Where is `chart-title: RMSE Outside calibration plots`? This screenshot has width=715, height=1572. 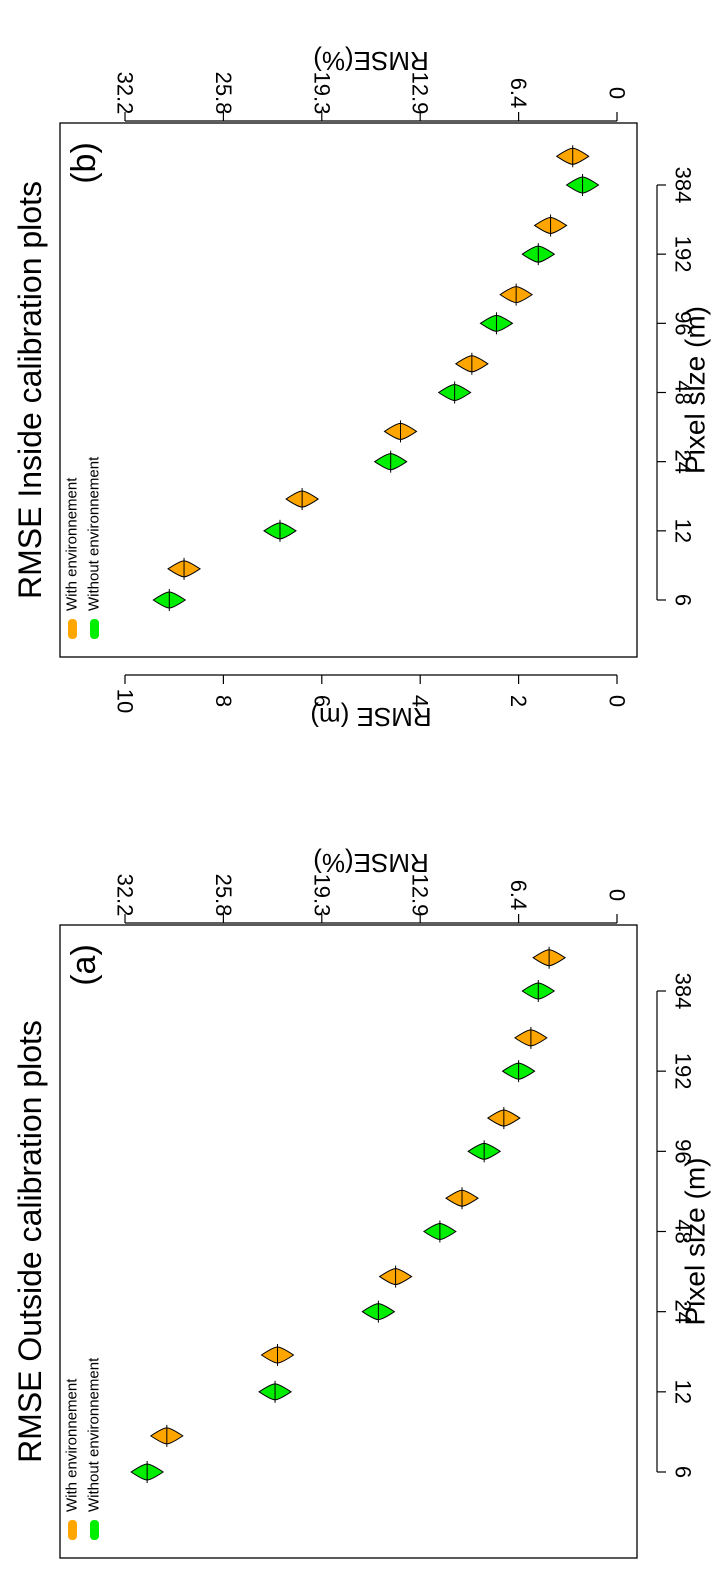 chart-title: RMSE Outside calibration plots is located at coordinates (30, 1241).